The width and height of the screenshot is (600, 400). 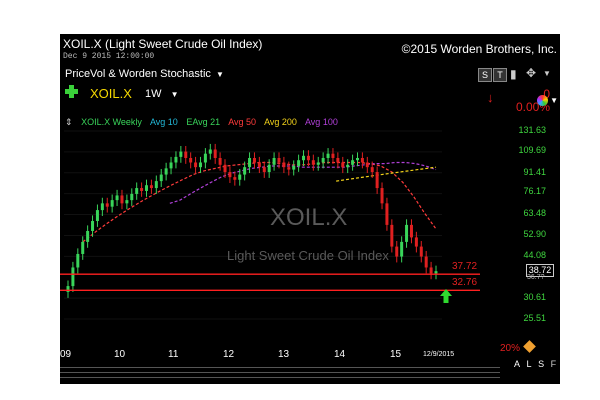 What do you see at coordinates (465, 266) in the screenshot?
I see `level-label: 37.72` at bounding box center [465, 266].